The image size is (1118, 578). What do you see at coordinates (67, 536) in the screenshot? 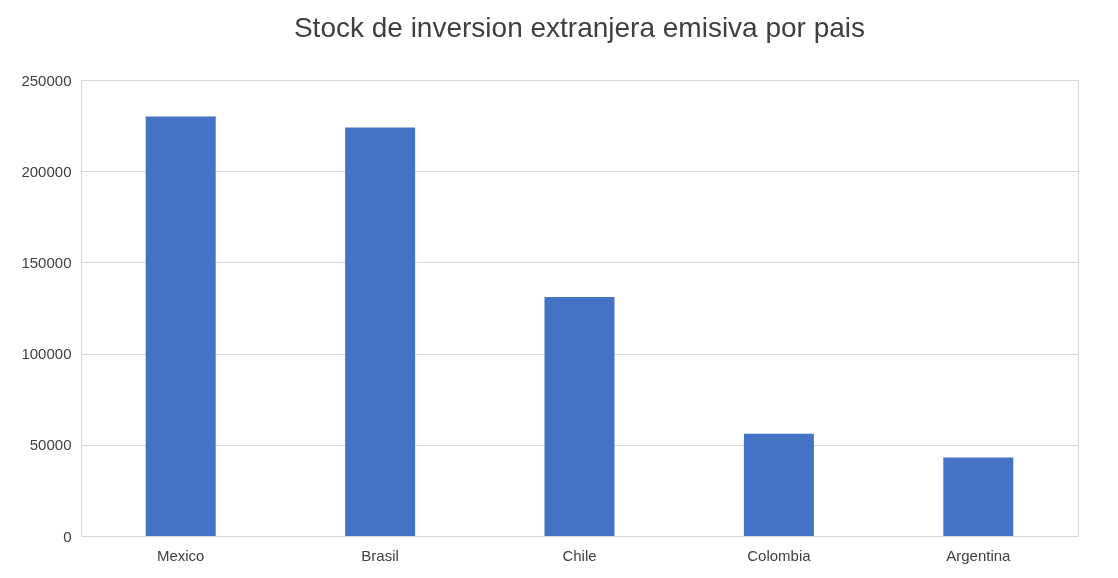
I see `y-tick-label: 0` at bounding box center [67, 536].